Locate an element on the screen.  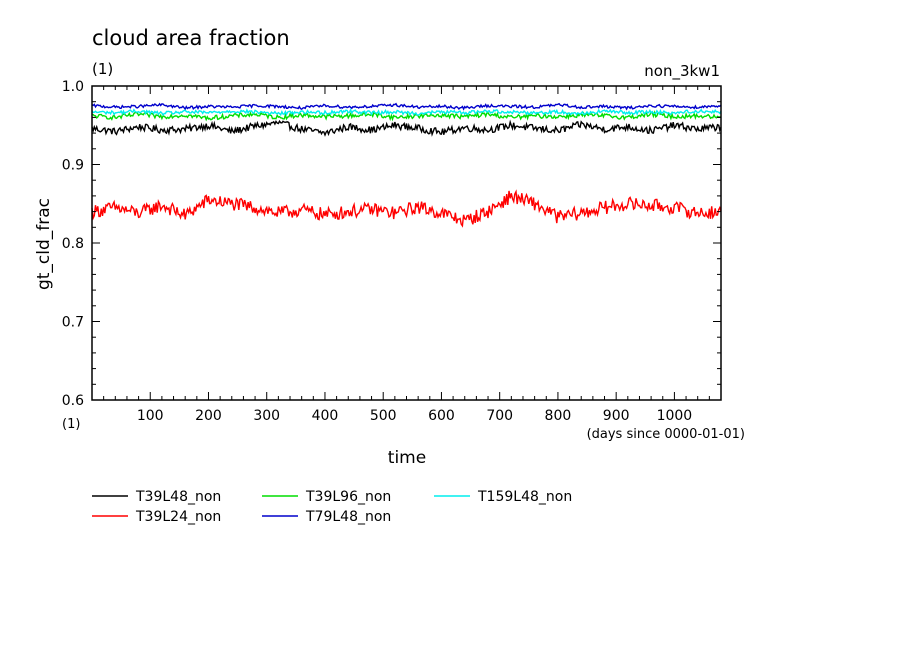
x-tick-label: 200 is located at coordinates (208, 416).